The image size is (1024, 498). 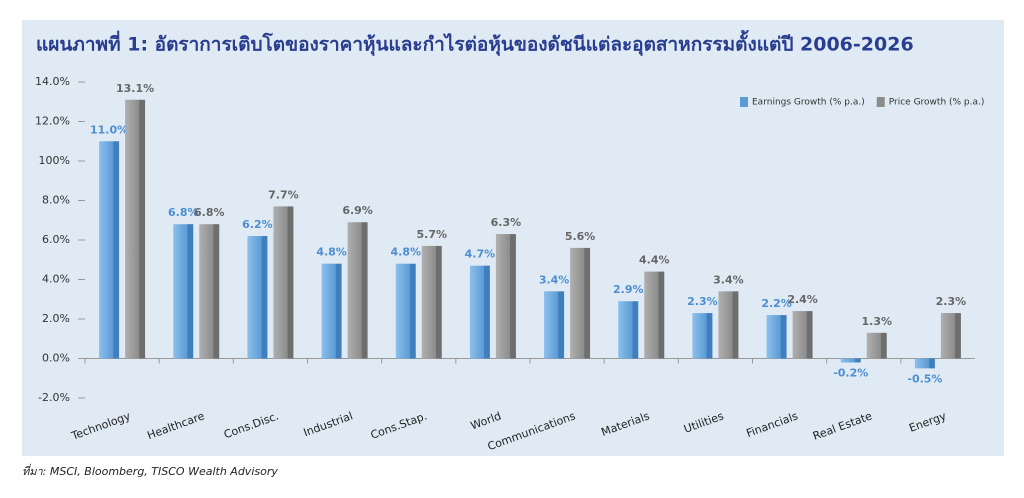 I want to click on value-label: 1.3%, so click(x=876, y=321).